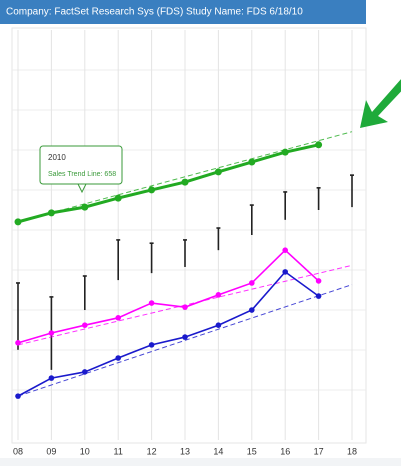 Image resolution: width=401 pixels, height=471 pixels. Describe the element at coordinates (380, 103) in the screenshot. I see `arrow` at that location.